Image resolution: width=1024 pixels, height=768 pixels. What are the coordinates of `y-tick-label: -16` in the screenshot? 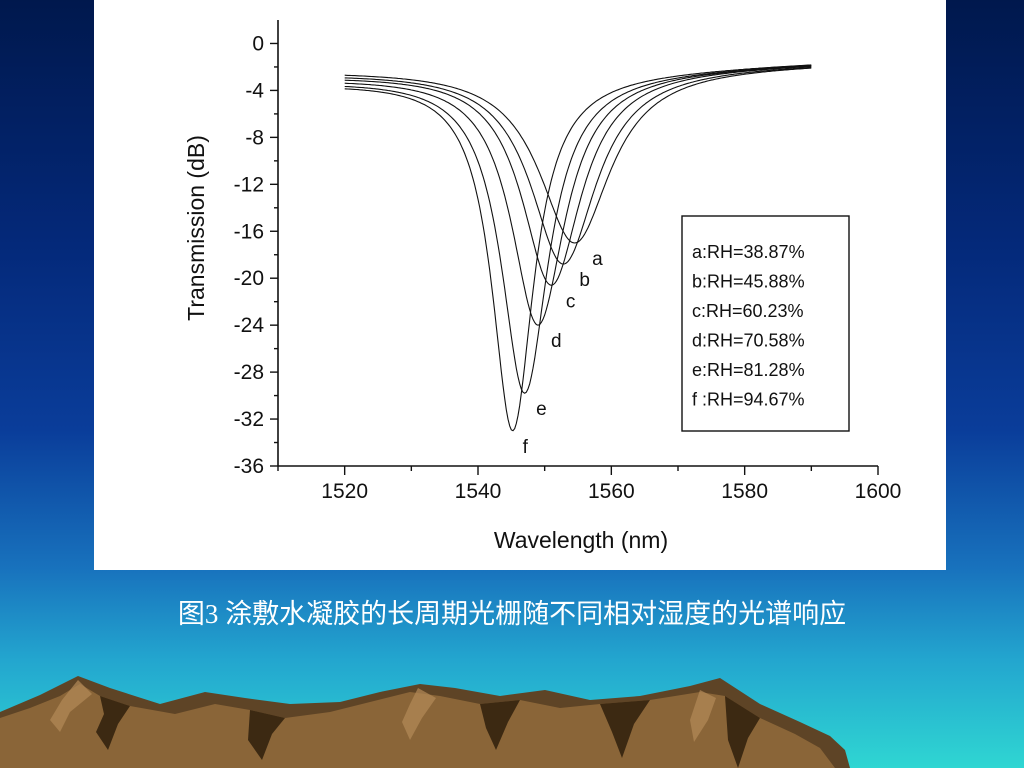 It's located at (249, 231).